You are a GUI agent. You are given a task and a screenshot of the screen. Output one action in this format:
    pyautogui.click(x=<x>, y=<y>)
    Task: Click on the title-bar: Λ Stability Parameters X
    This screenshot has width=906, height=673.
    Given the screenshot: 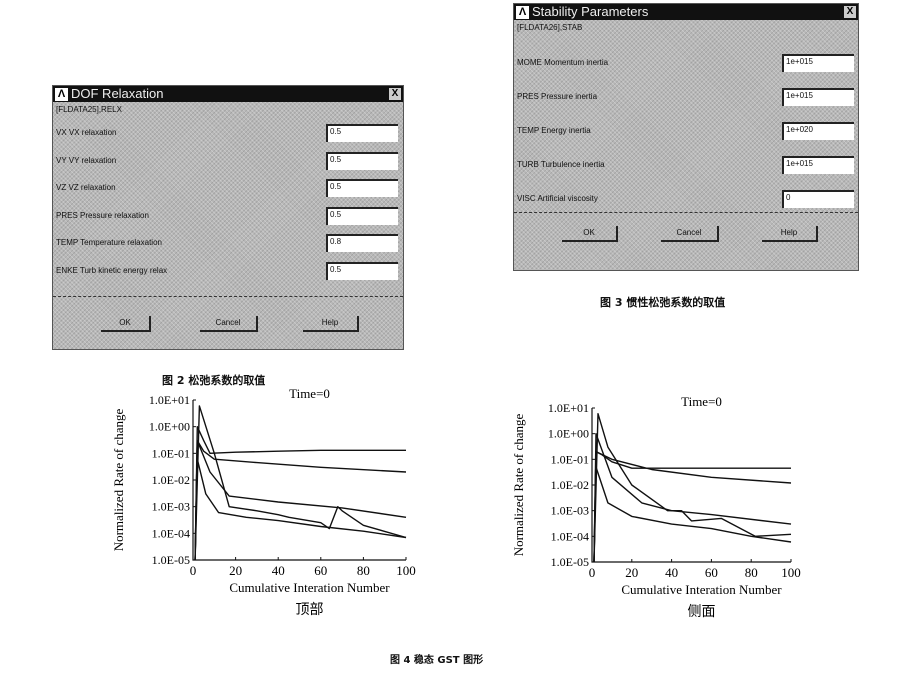 What is the action you would take?
    pyautogui.click(x=686, y=12)
    